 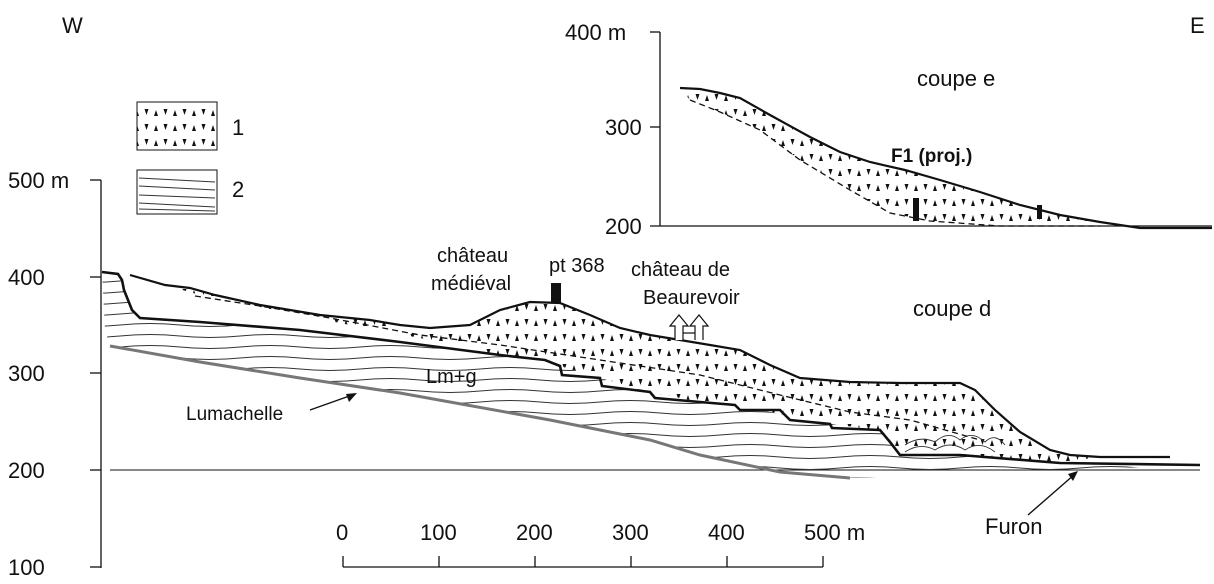 What do you see at coordinates (556, 293) in the screenshot?
I see `pt368-marker` at bounding box center [556, 293].